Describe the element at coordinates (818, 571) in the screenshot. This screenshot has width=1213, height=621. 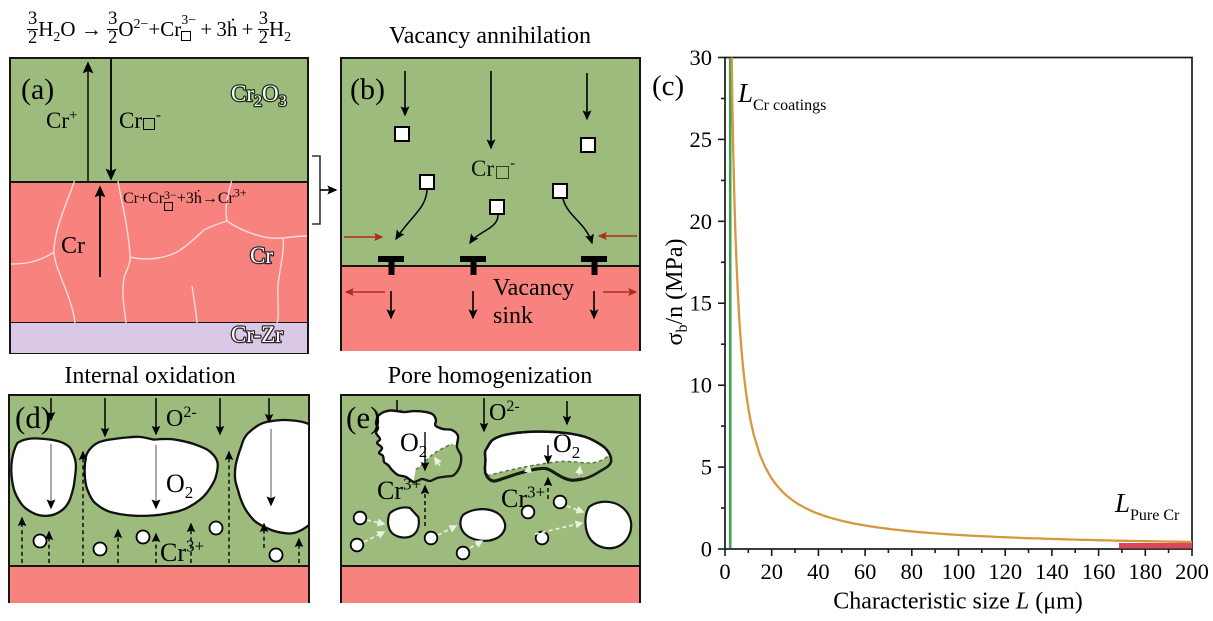
I see `svg-text: 40` at that location.